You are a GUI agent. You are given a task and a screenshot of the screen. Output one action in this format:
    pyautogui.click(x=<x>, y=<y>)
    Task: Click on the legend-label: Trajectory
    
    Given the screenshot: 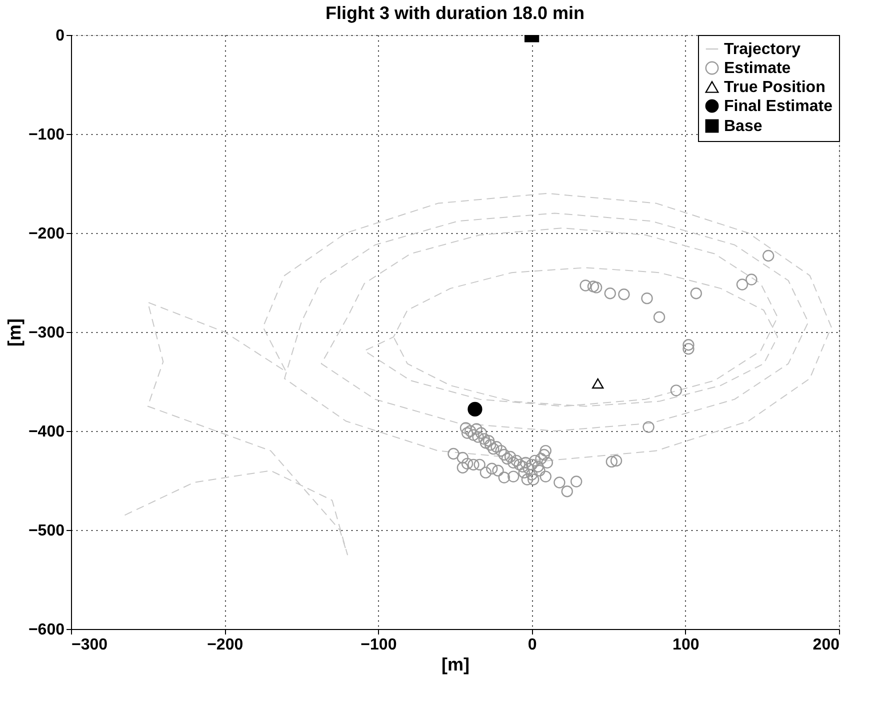 What is the action you would take?
    pyautogui.click(x=762, y=49)
    